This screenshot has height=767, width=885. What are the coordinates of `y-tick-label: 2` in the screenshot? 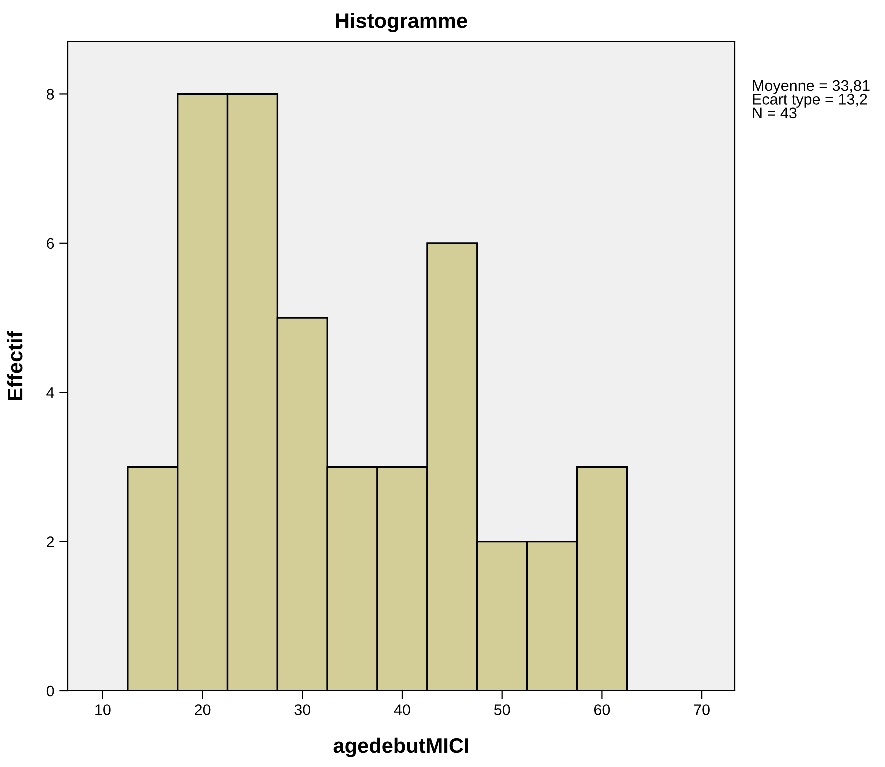 It's located at (50, 542).